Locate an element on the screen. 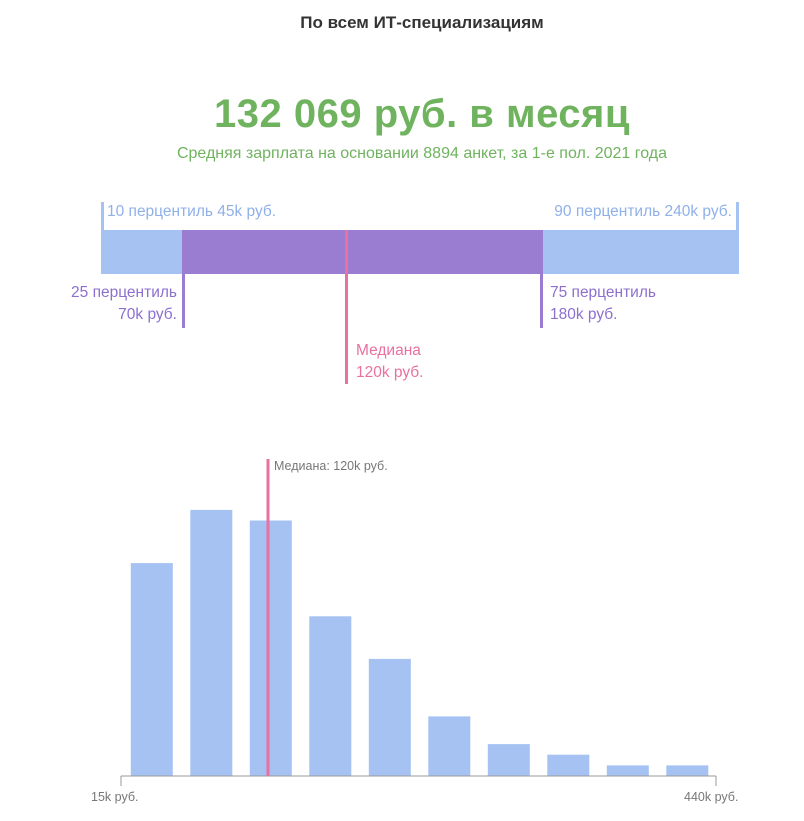 This screenshot has height=821, width=804. p10-tick is located at coordinates (102, 216).